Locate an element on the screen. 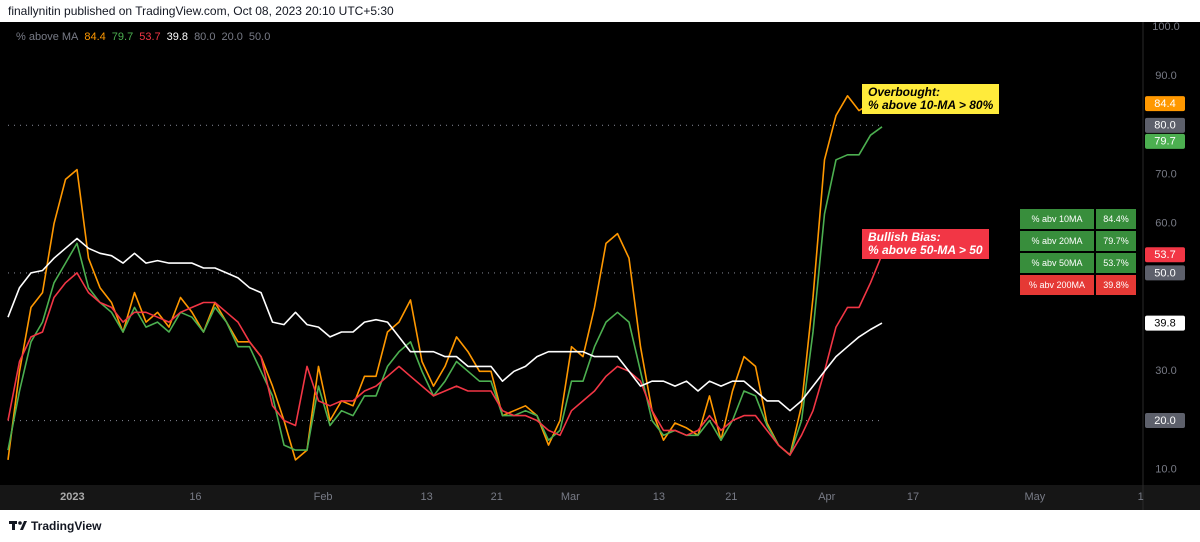  price-label: 84.4 is located at coordinates (1164, 104).